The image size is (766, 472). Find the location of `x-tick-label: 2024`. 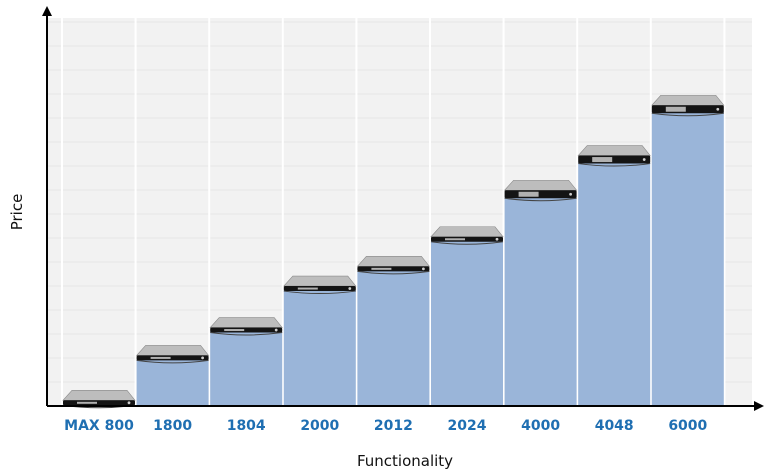

x-tick-label: 2024 is located at coordinates (467, 426).